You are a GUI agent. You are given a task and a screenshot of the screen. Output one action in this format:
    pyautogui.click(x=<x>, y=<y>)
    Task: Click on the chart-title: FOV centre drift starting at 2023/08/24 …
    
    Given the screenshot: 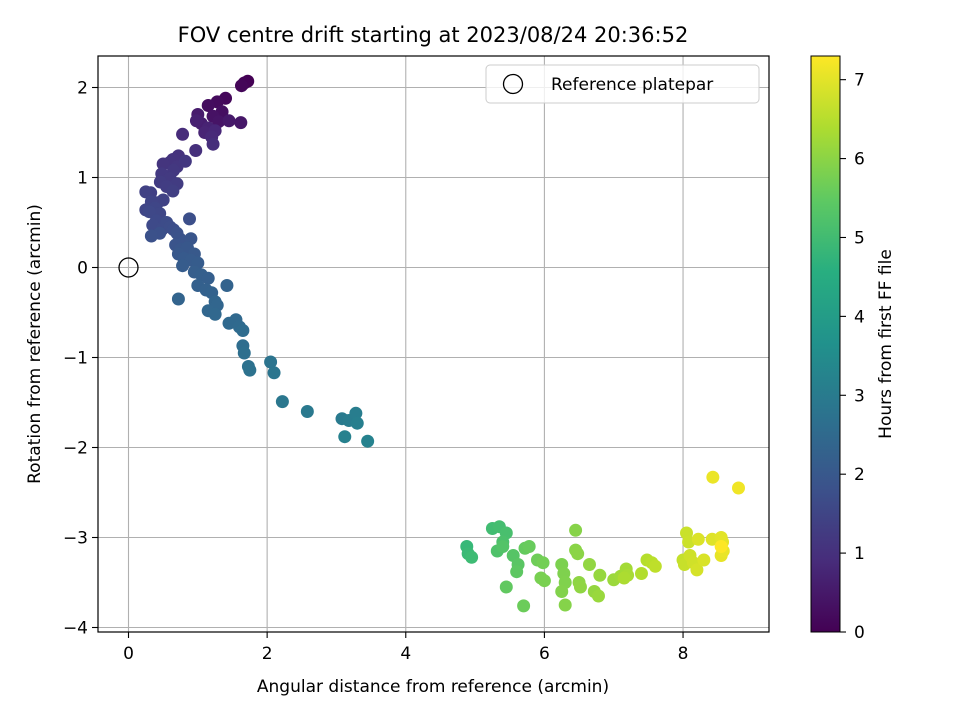 What is the action you would take?
    pyautogui.click(x=433, y=35)
    